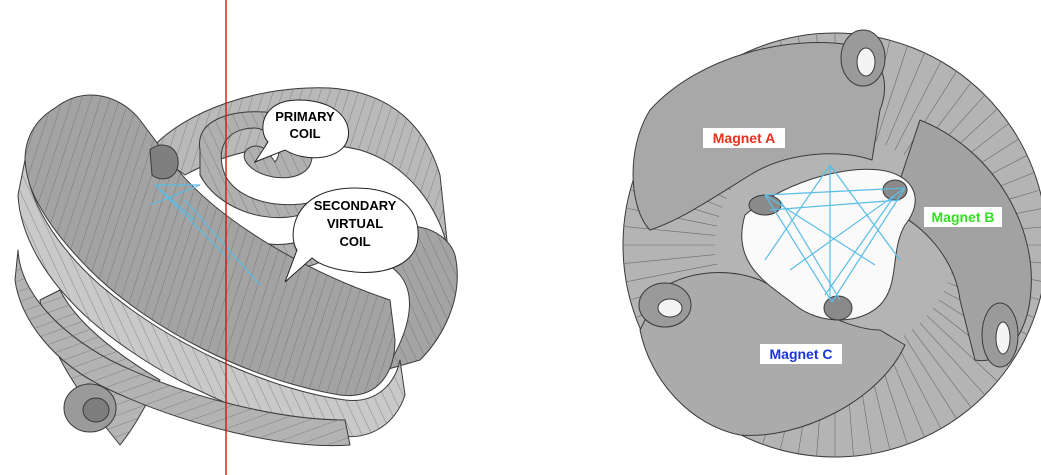 This screenshot has width=1041, height=475. I want to click on left-field-lines, so click(205, 235).